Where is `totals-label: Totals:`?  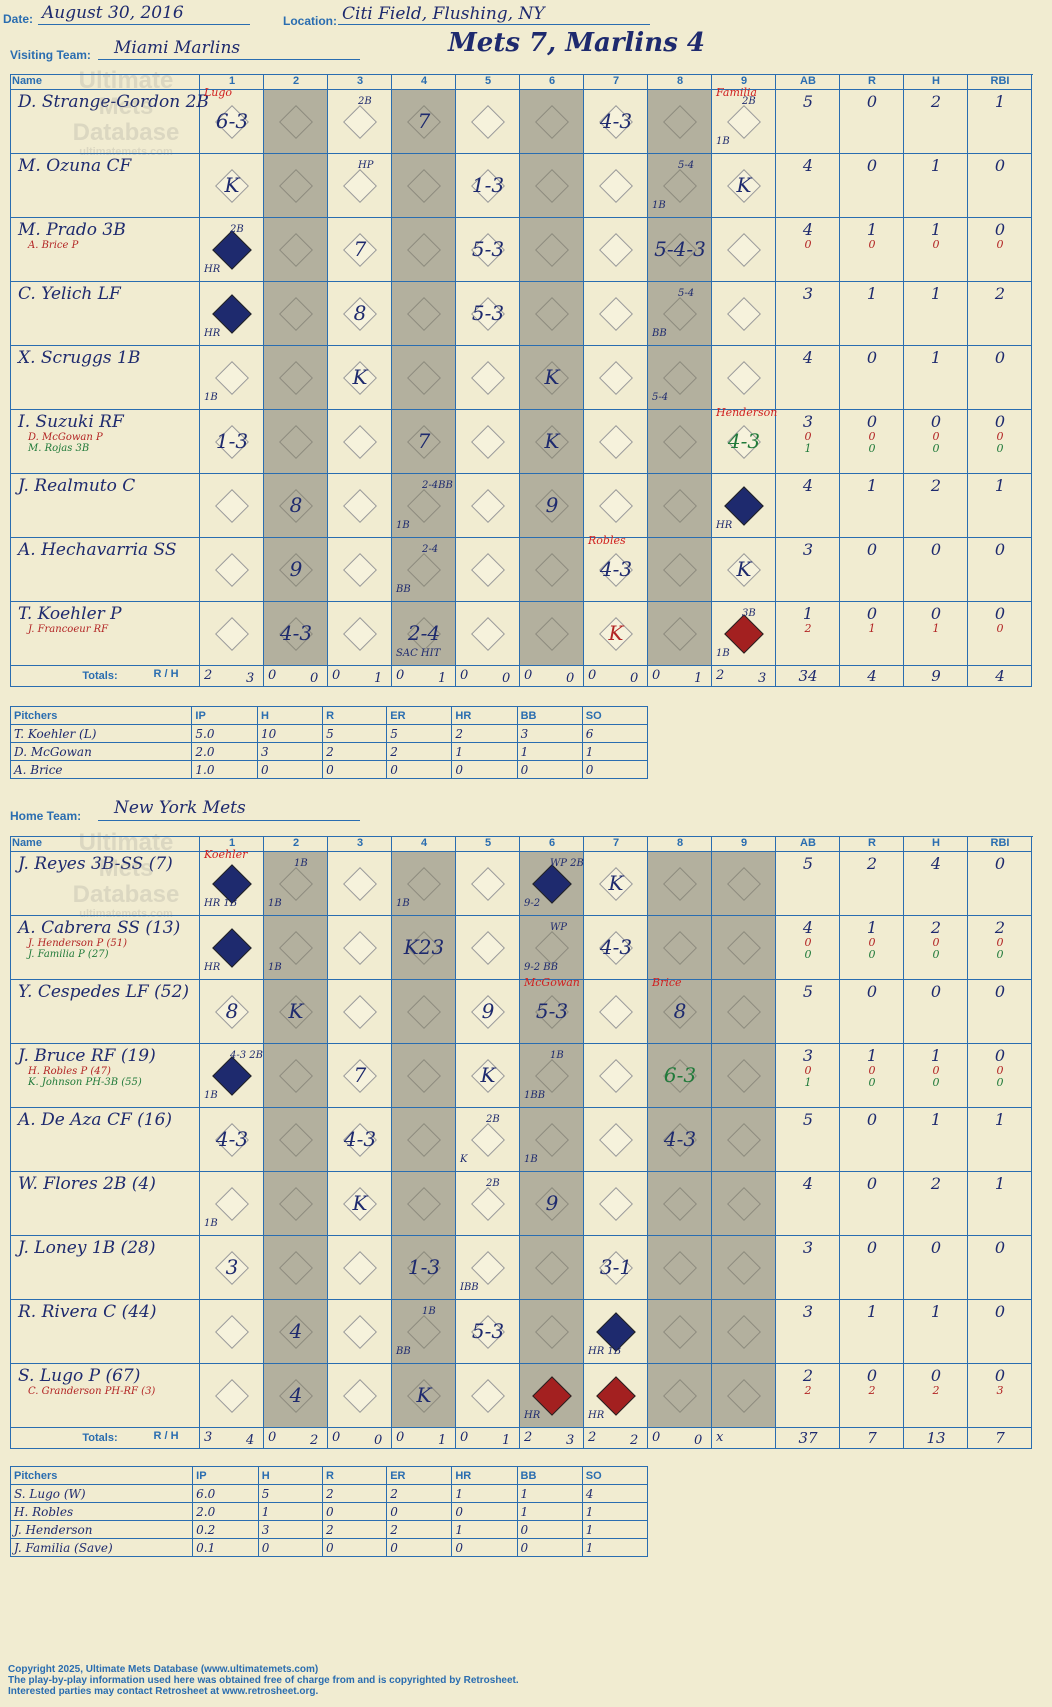 totals-label: Totals: is located at coordinates (100, 1438).